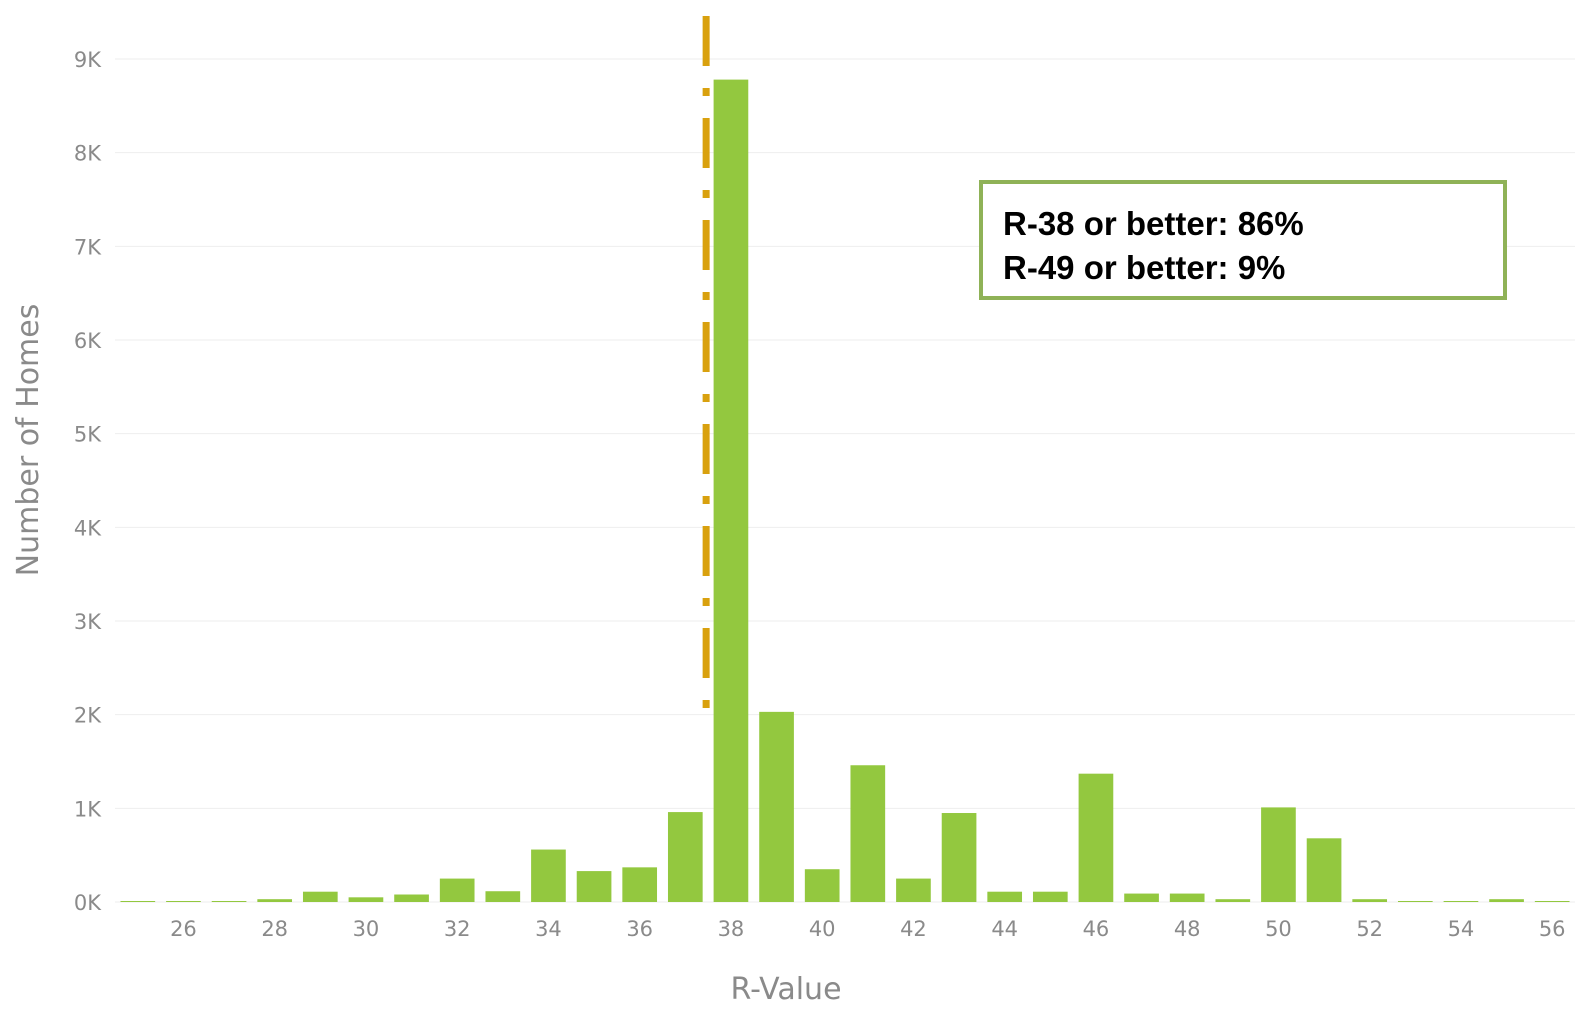 Image resolution: width=1575 pixels, height=1016 pixels. What do you see at coordinates (366, 929) in the screenshot?
I see `x-tick-label: 30` at bounding box center [366, 929].